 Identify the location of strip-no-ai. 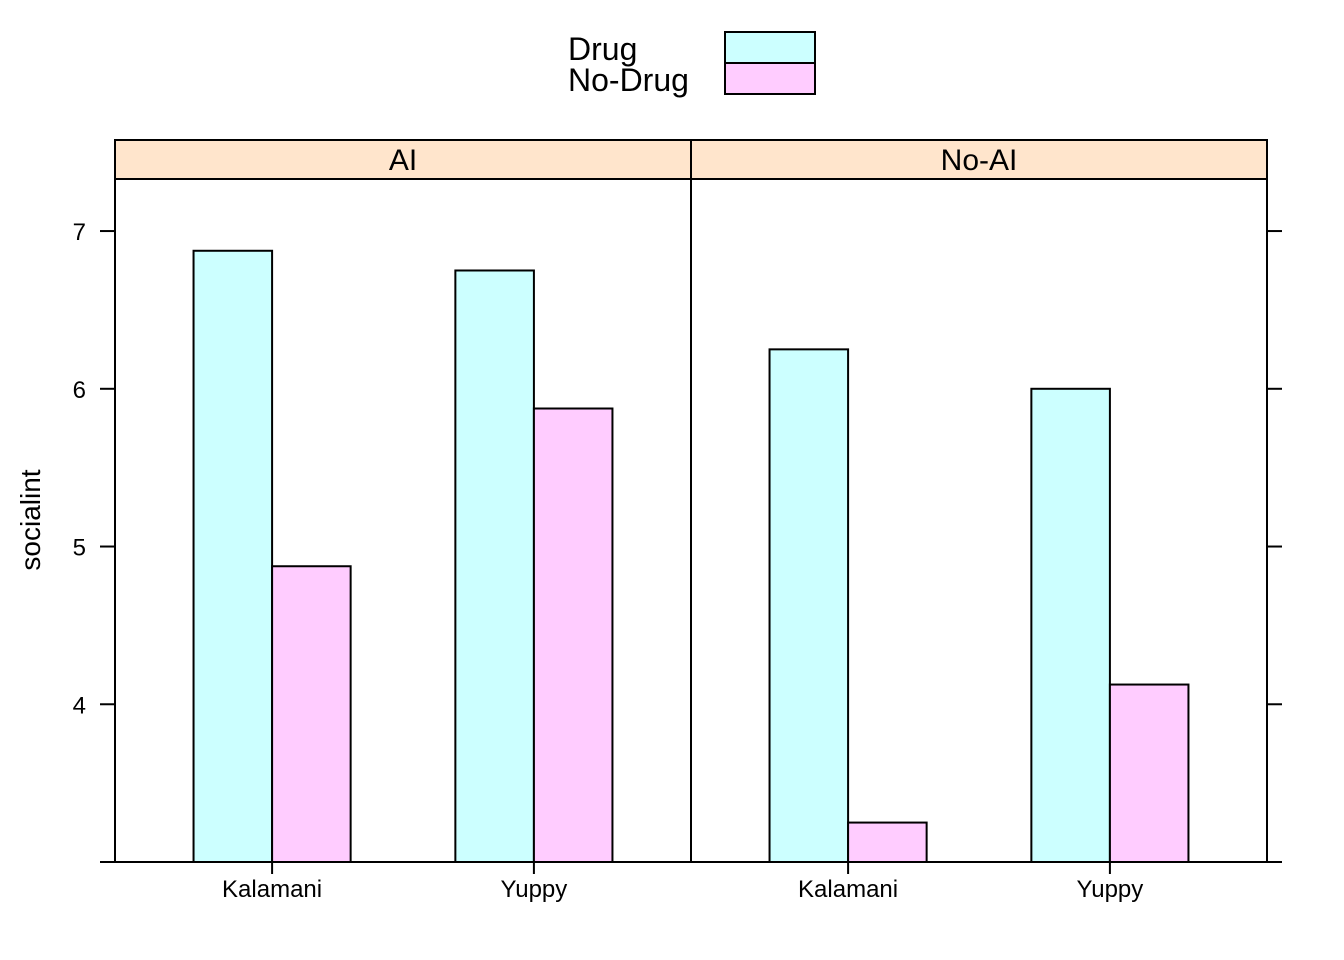
(979, 159).